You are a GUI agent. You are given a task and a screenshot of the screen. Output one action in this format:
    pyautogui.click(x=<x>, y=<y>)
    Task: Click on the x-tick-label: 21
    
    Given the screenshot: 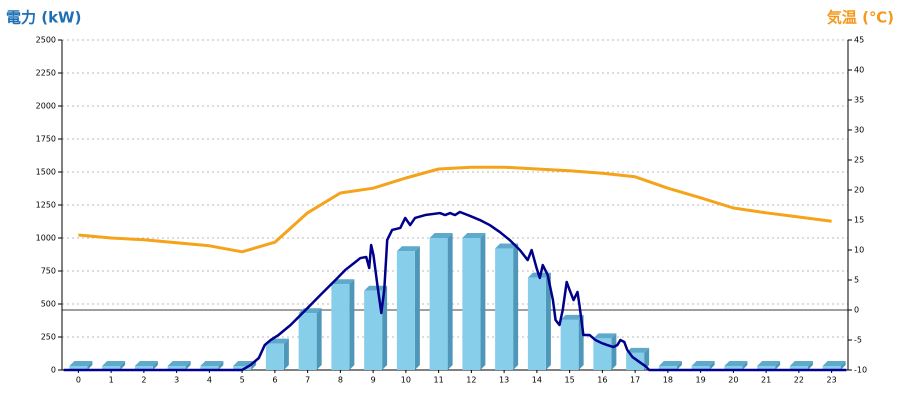 What is the action you would take?
    pyautogui.click(x=766, y=380)
    